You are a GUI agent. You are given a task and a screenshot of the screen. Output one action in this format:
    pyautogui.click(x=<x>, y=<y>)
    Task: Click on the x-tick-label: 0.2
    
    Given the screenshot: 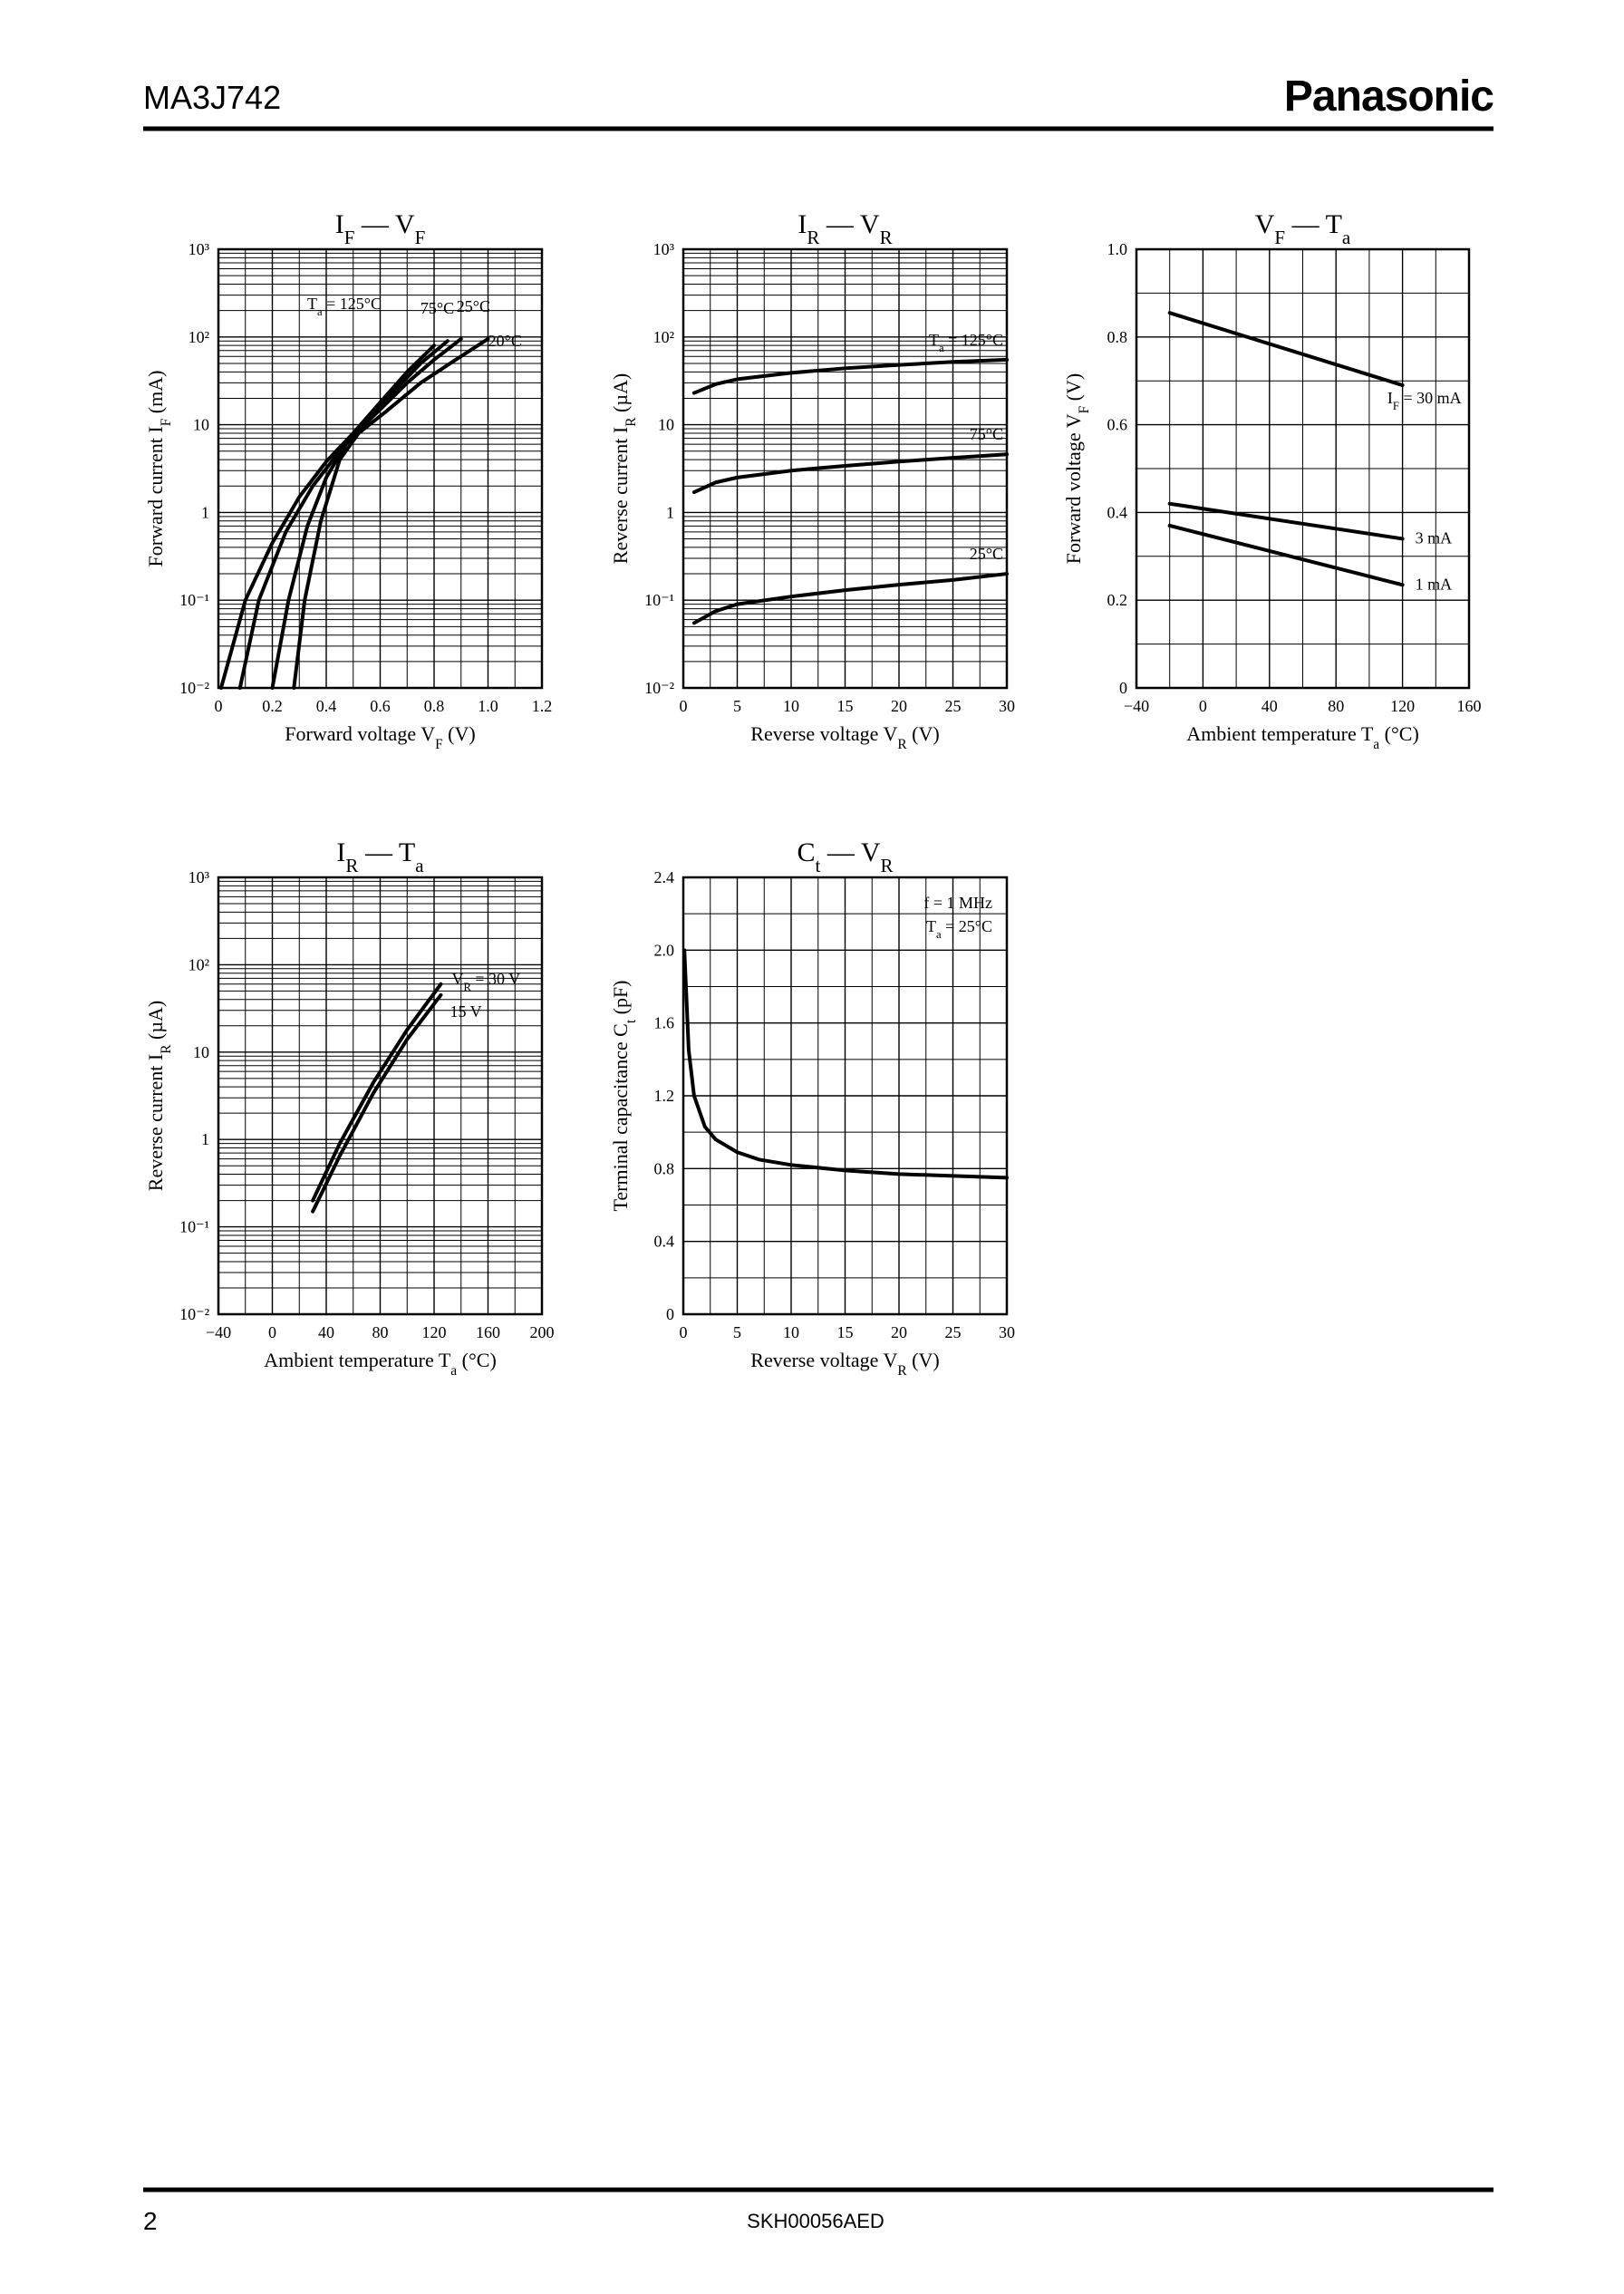 What is the action you would take?
    pyautogui.click(x=272, y=706)
    